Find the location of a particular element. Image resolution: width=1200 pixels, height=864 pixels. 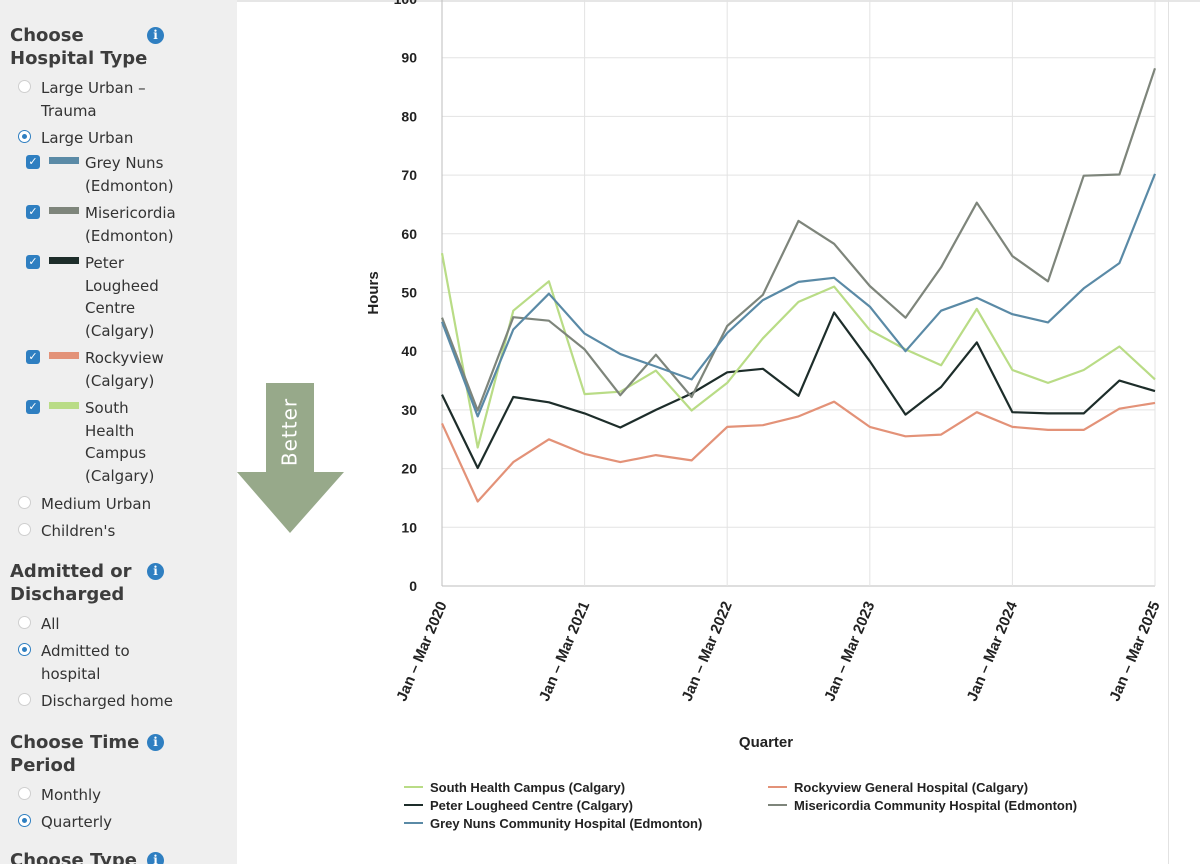

y-tick-label: 0 is located at coordinates (413, 586).